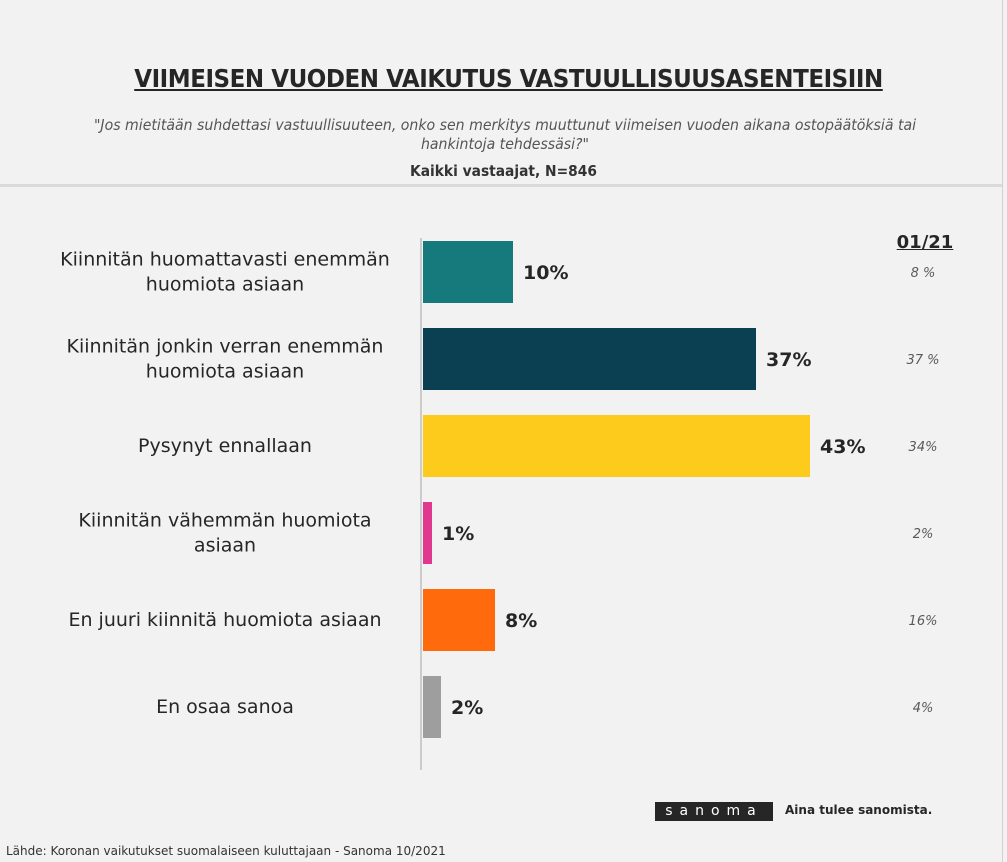  Describe the element at coordinates (225, 347) in the screenshot. I see `category-label-2: Kiinnitän jonkin verran enemmän` at that location.